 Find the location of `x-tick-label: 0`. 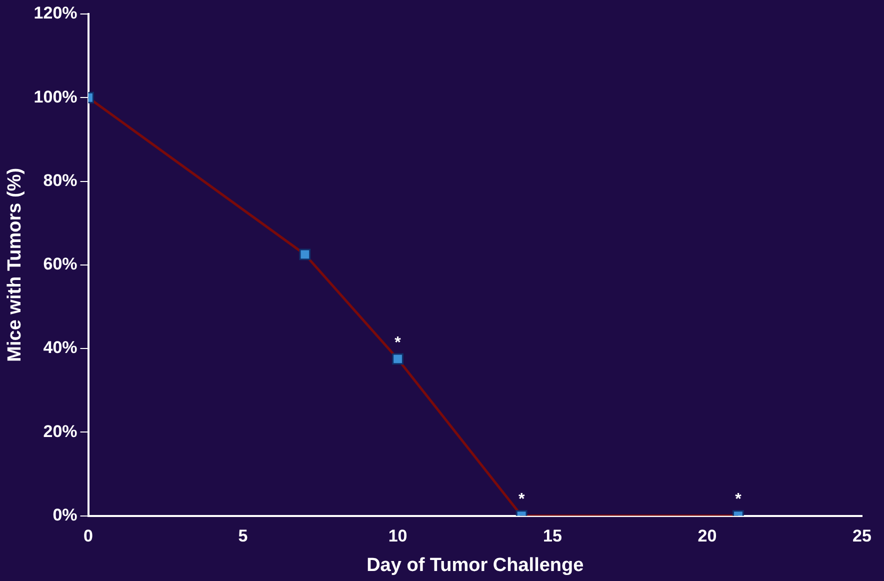

x-tick-label: 0 is located at coordinates (89, 536).